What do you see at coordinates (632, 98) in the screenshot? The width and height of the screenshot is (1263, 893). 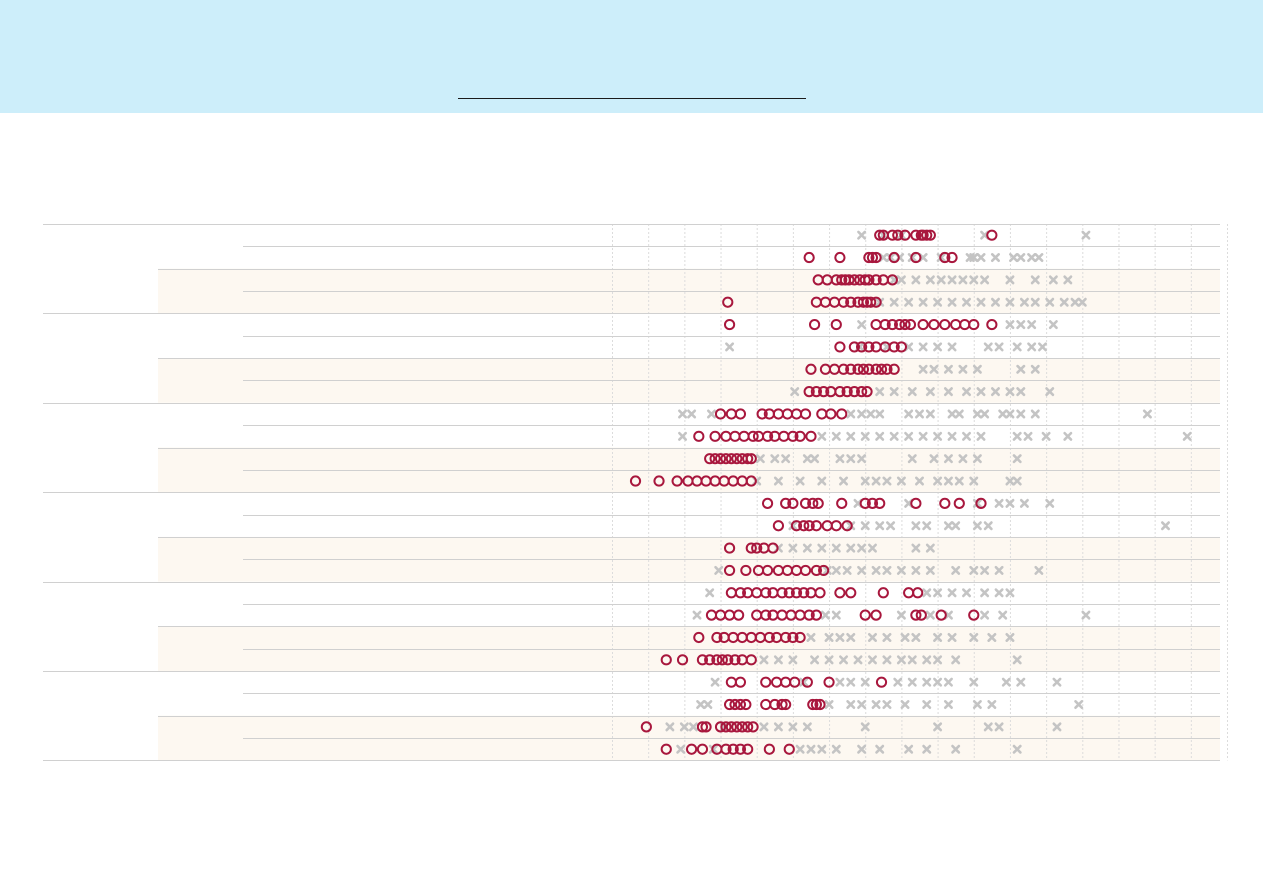 I see `header-link` at bounding box center [632, 98].